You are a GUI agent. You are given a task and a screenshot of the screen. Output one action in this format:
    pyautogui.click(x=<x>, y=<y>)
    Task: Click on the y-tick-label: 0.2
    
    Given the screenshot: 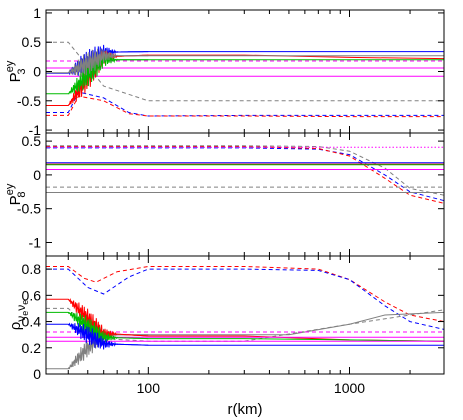 What is the action you would take?
    pyautogui.click(x=32, y=348)
    